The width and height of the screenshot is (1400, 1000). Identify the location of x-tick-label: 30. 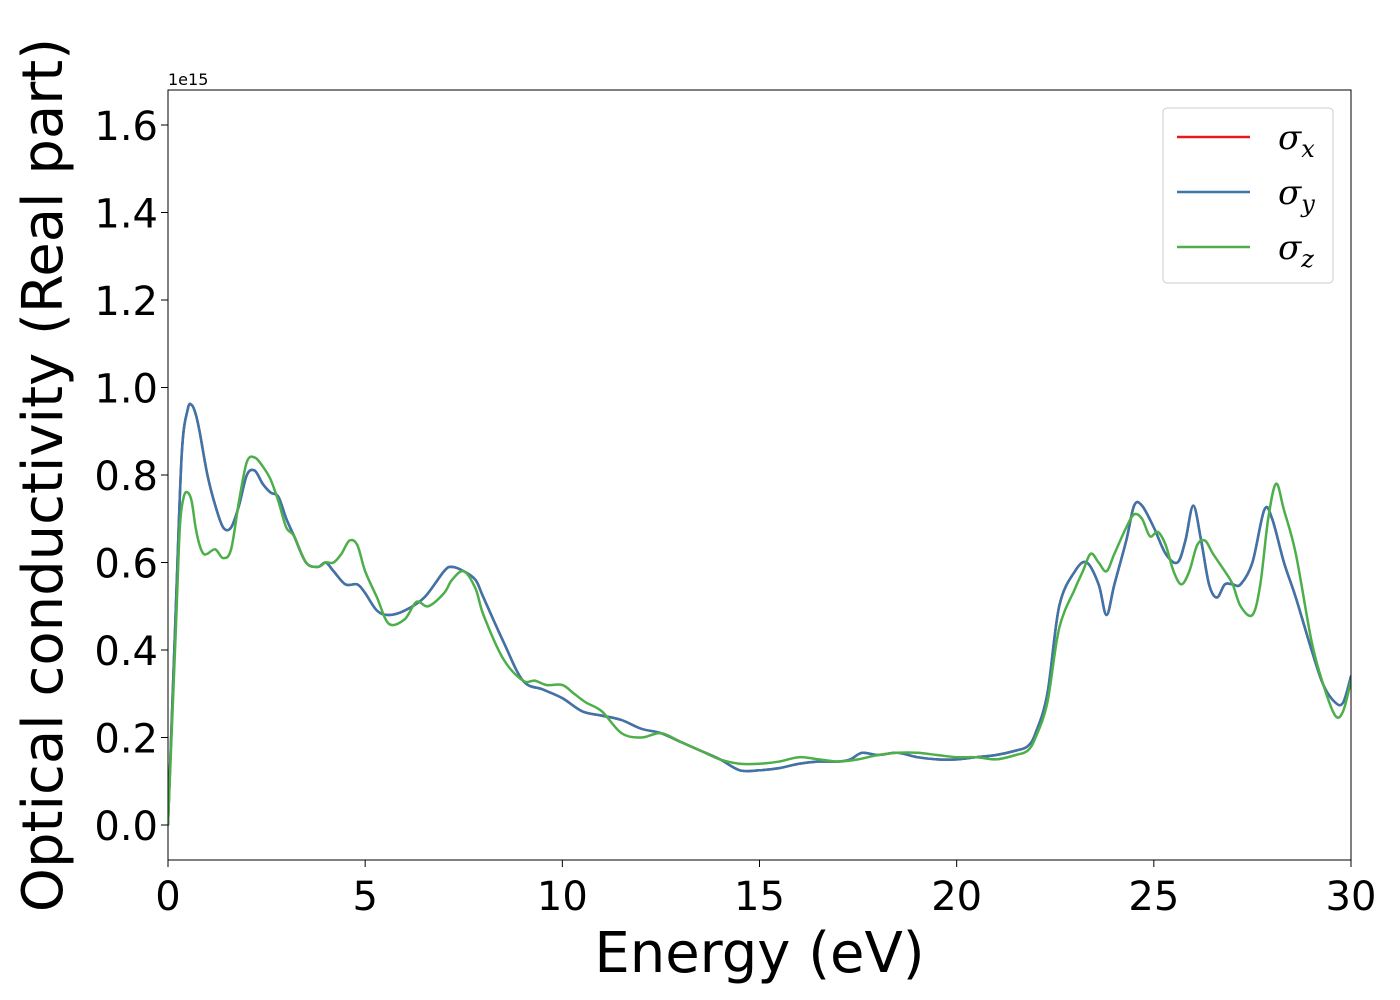
(1351, 897).